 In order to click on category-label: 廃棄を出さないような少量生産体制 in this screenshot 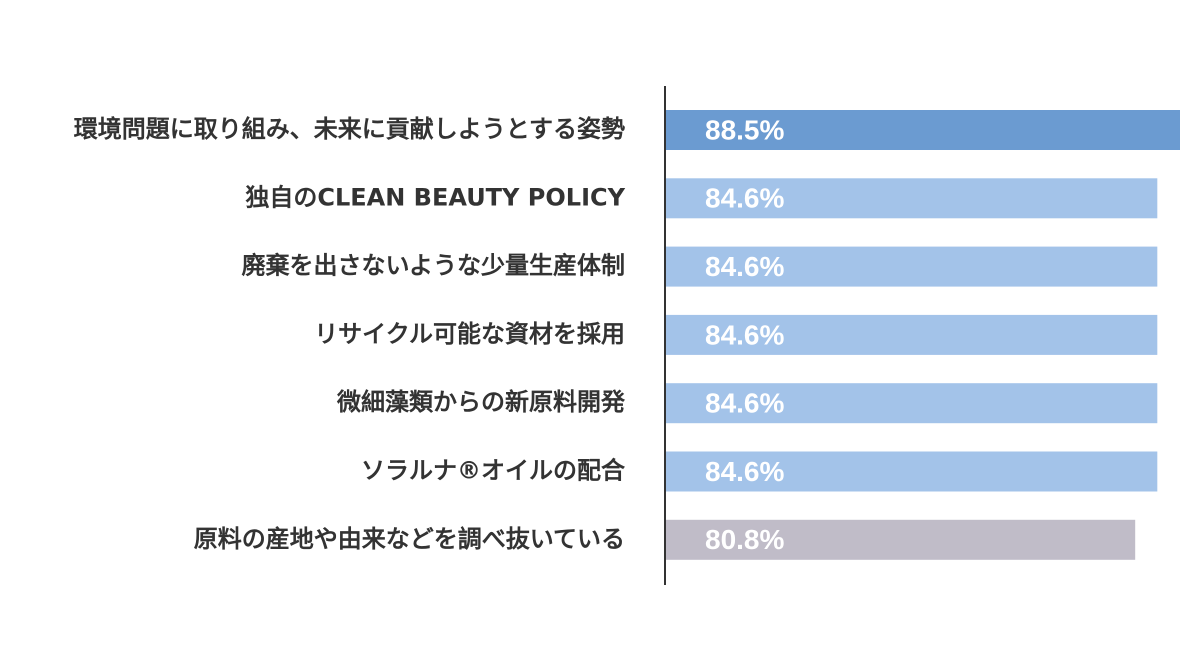, I will do `click(433, 266)`.